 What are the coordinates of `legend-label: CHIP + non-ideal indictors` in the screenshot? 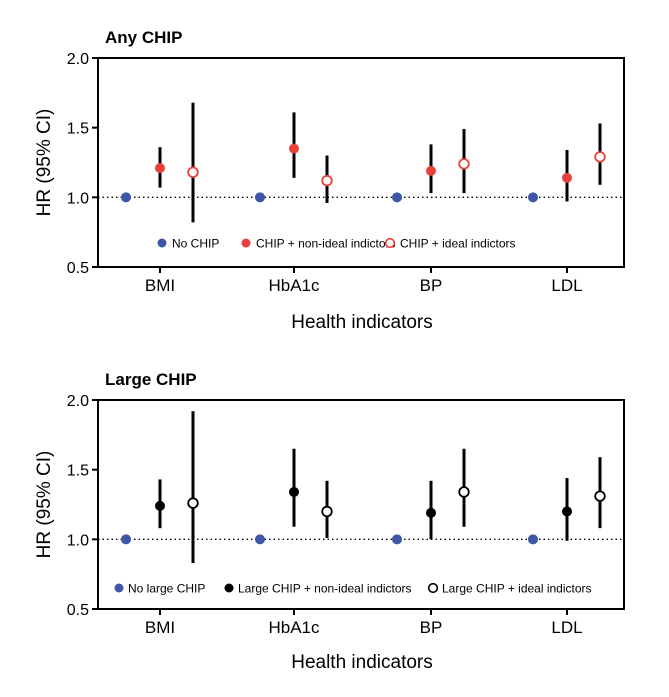 It's located at (326, 244).